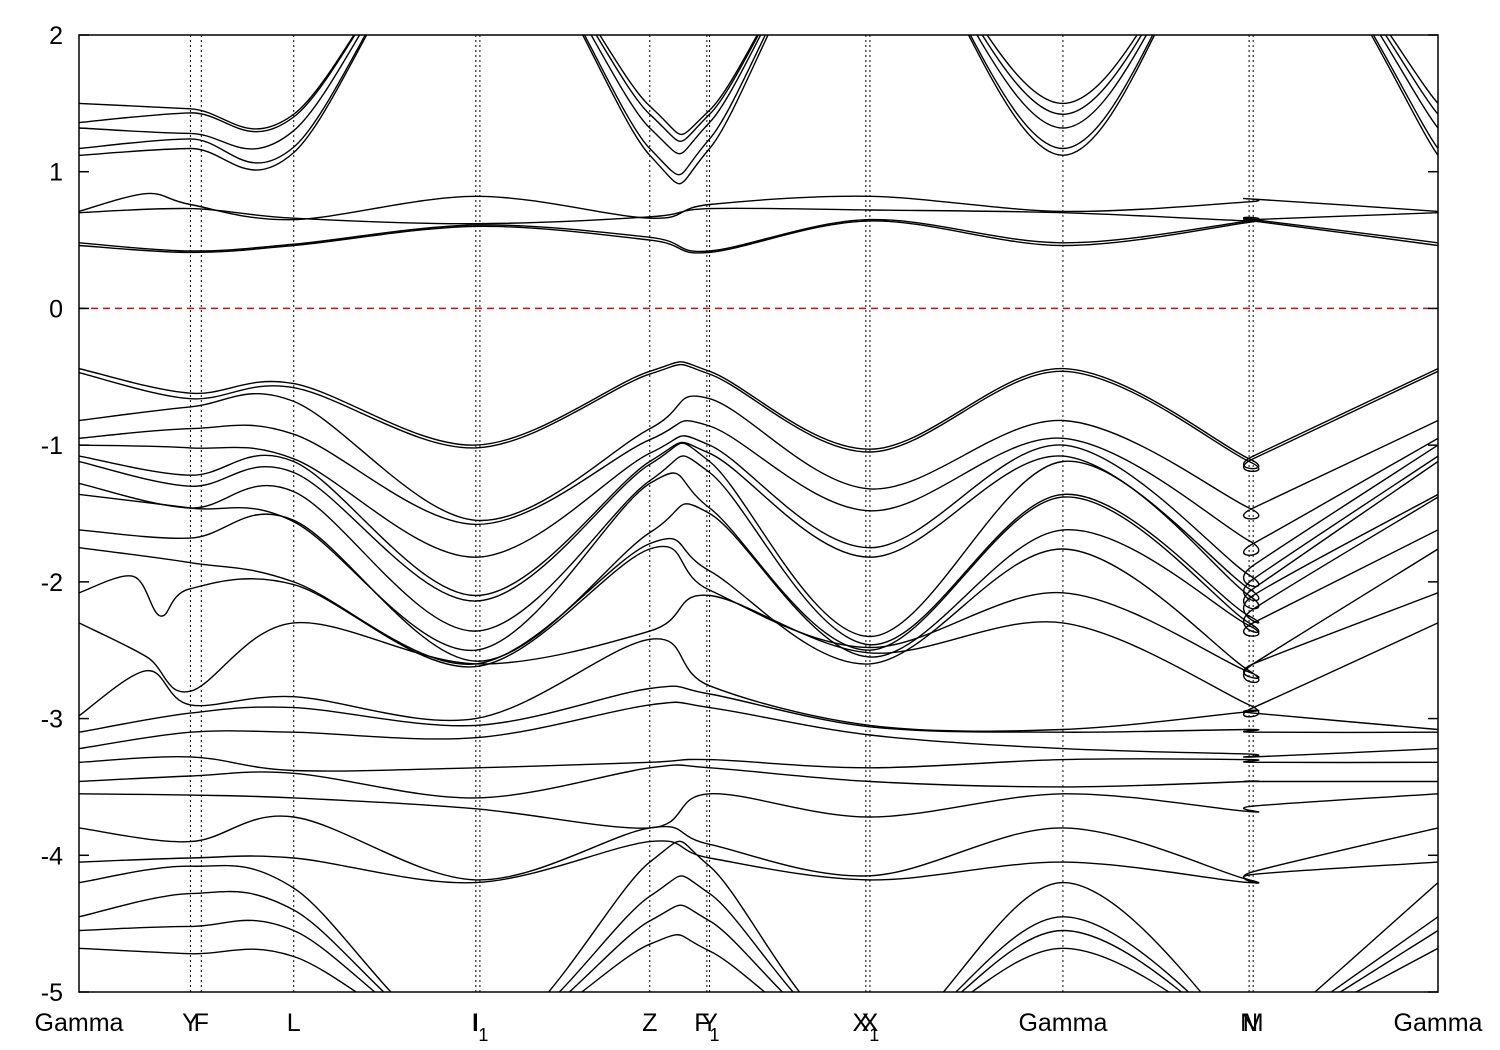 This screenshot has width=1500, height=1050. I want to click on x-tick-label-14: Gamma, so click(1438, 1023).